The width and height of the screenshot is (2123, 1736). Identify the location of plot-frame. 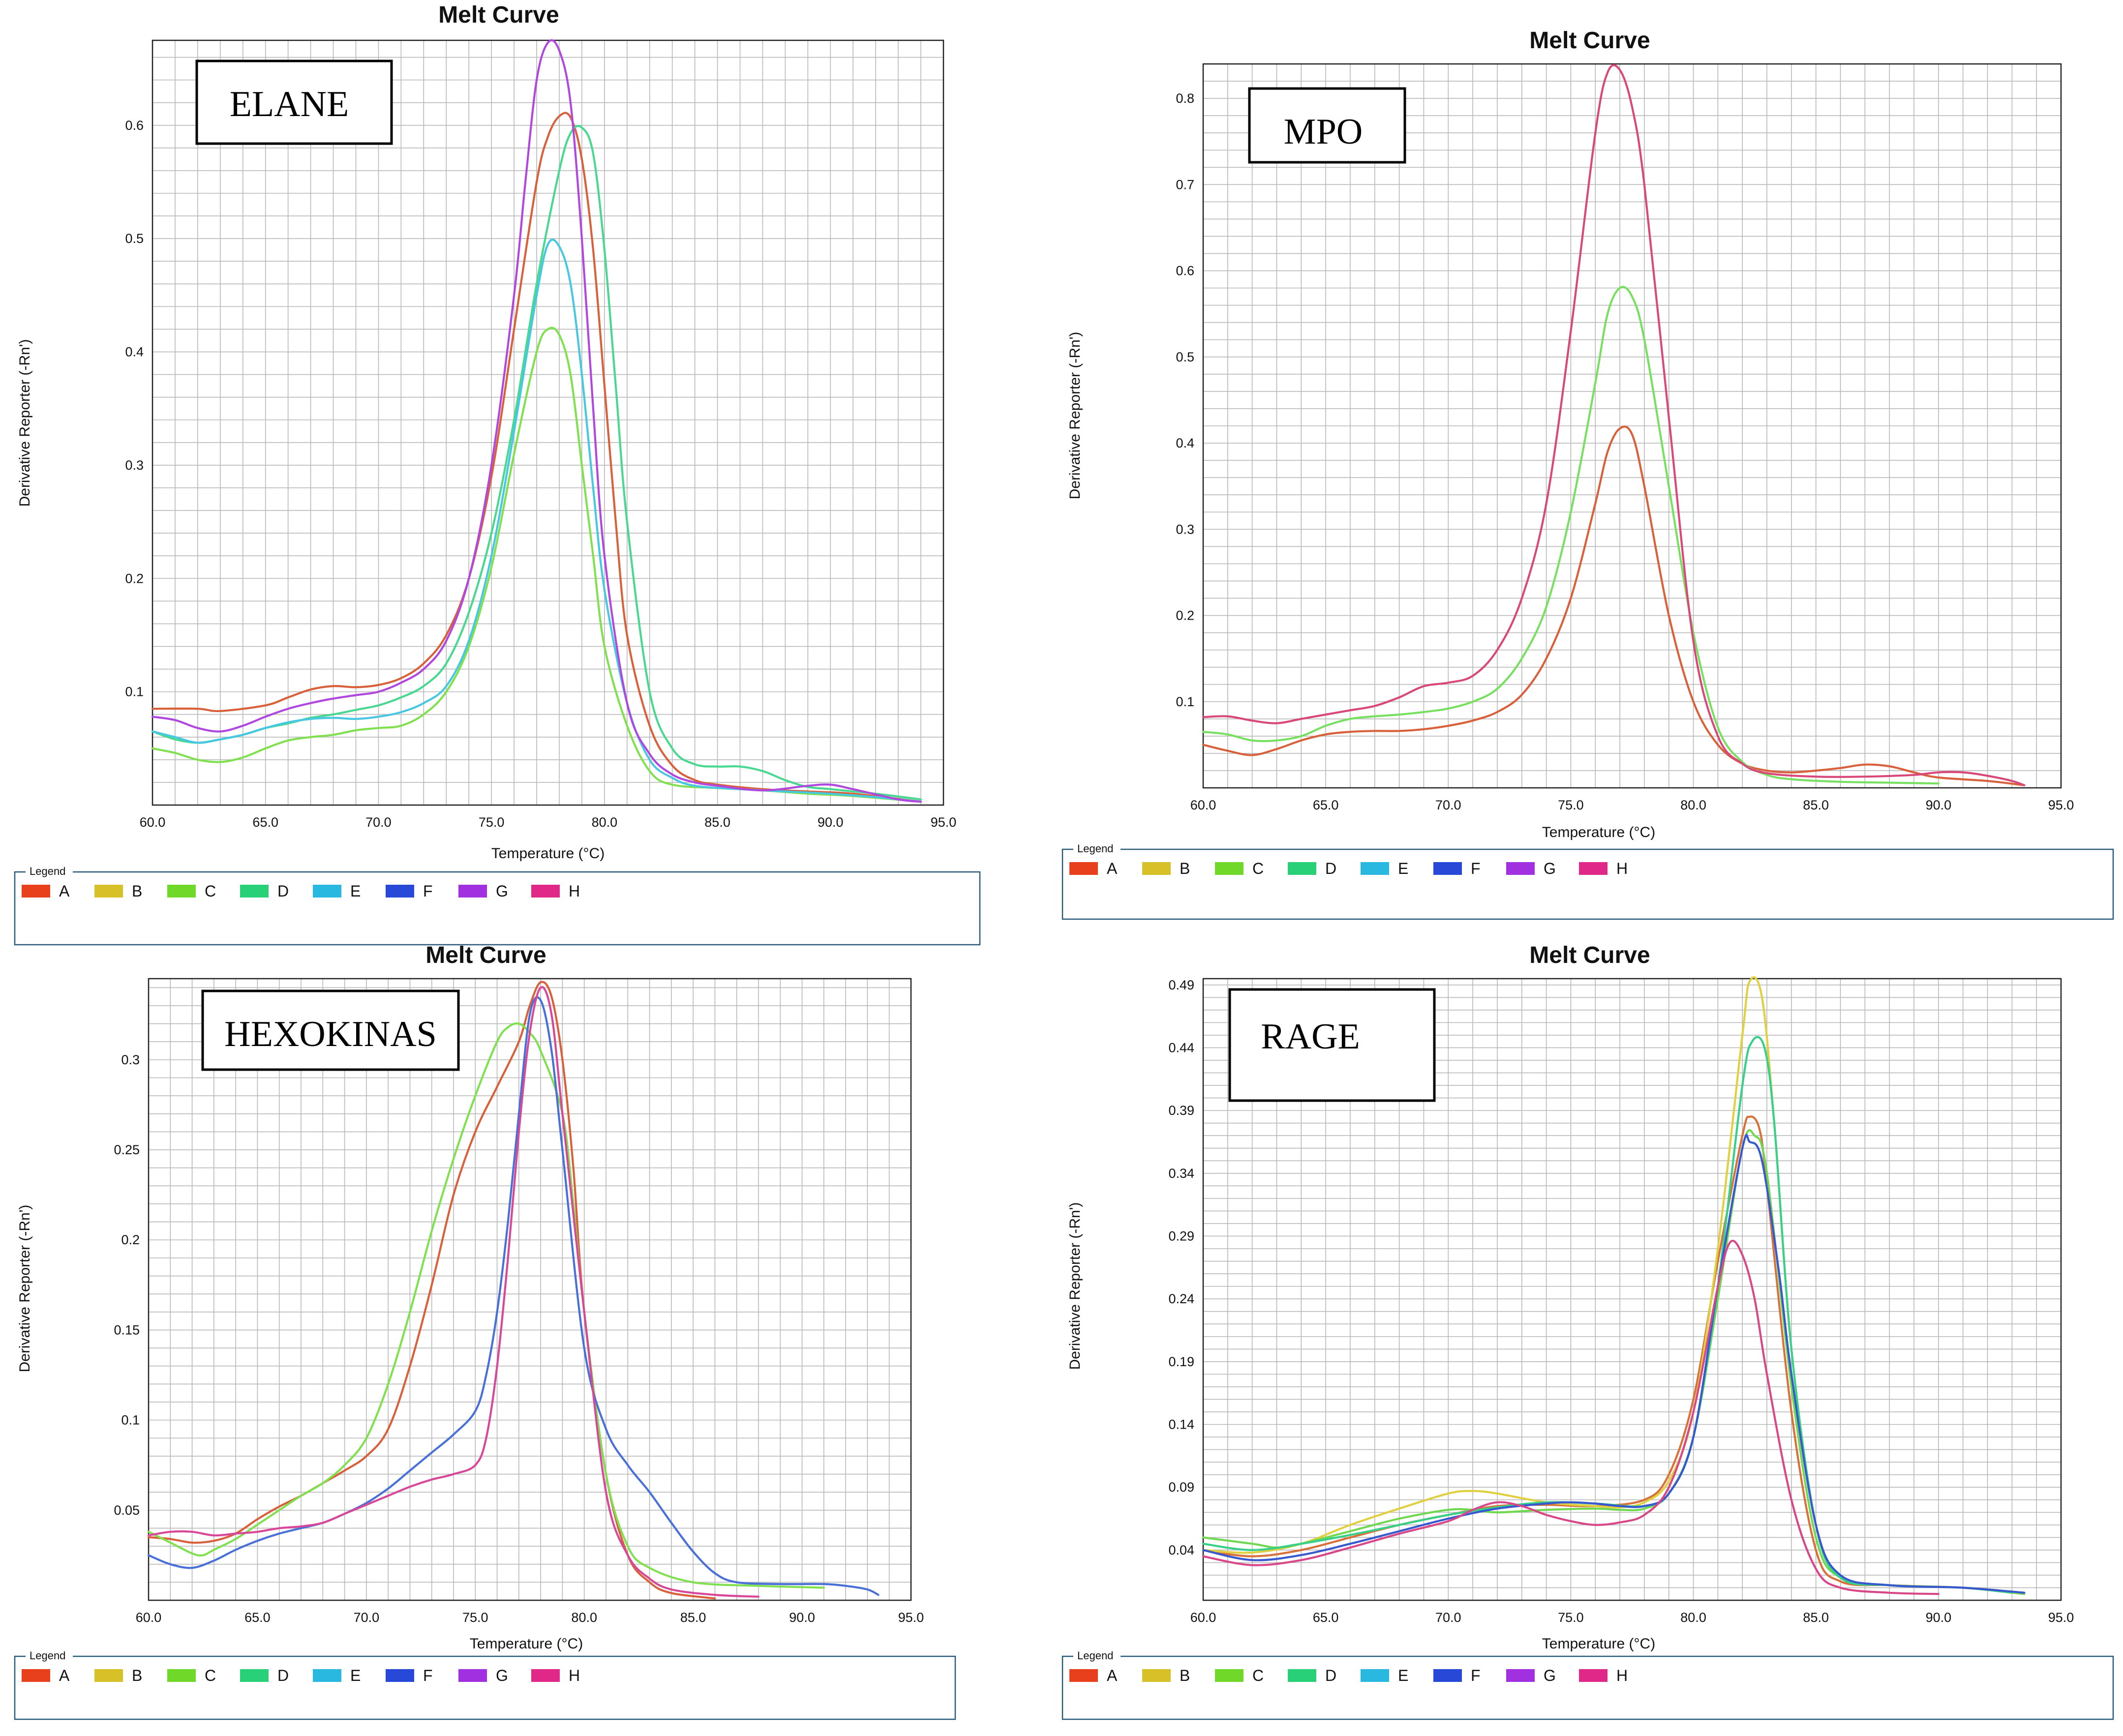
(1632, 1289).